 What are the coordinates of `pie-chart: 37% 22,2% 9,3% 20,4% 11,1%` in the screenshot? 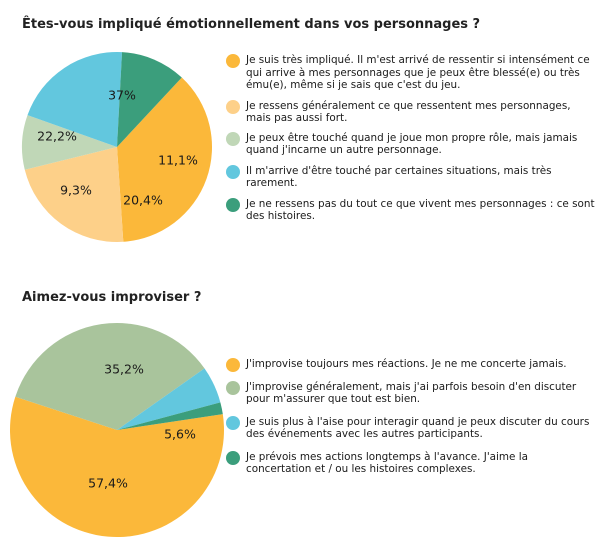 It's located at (117, 146).